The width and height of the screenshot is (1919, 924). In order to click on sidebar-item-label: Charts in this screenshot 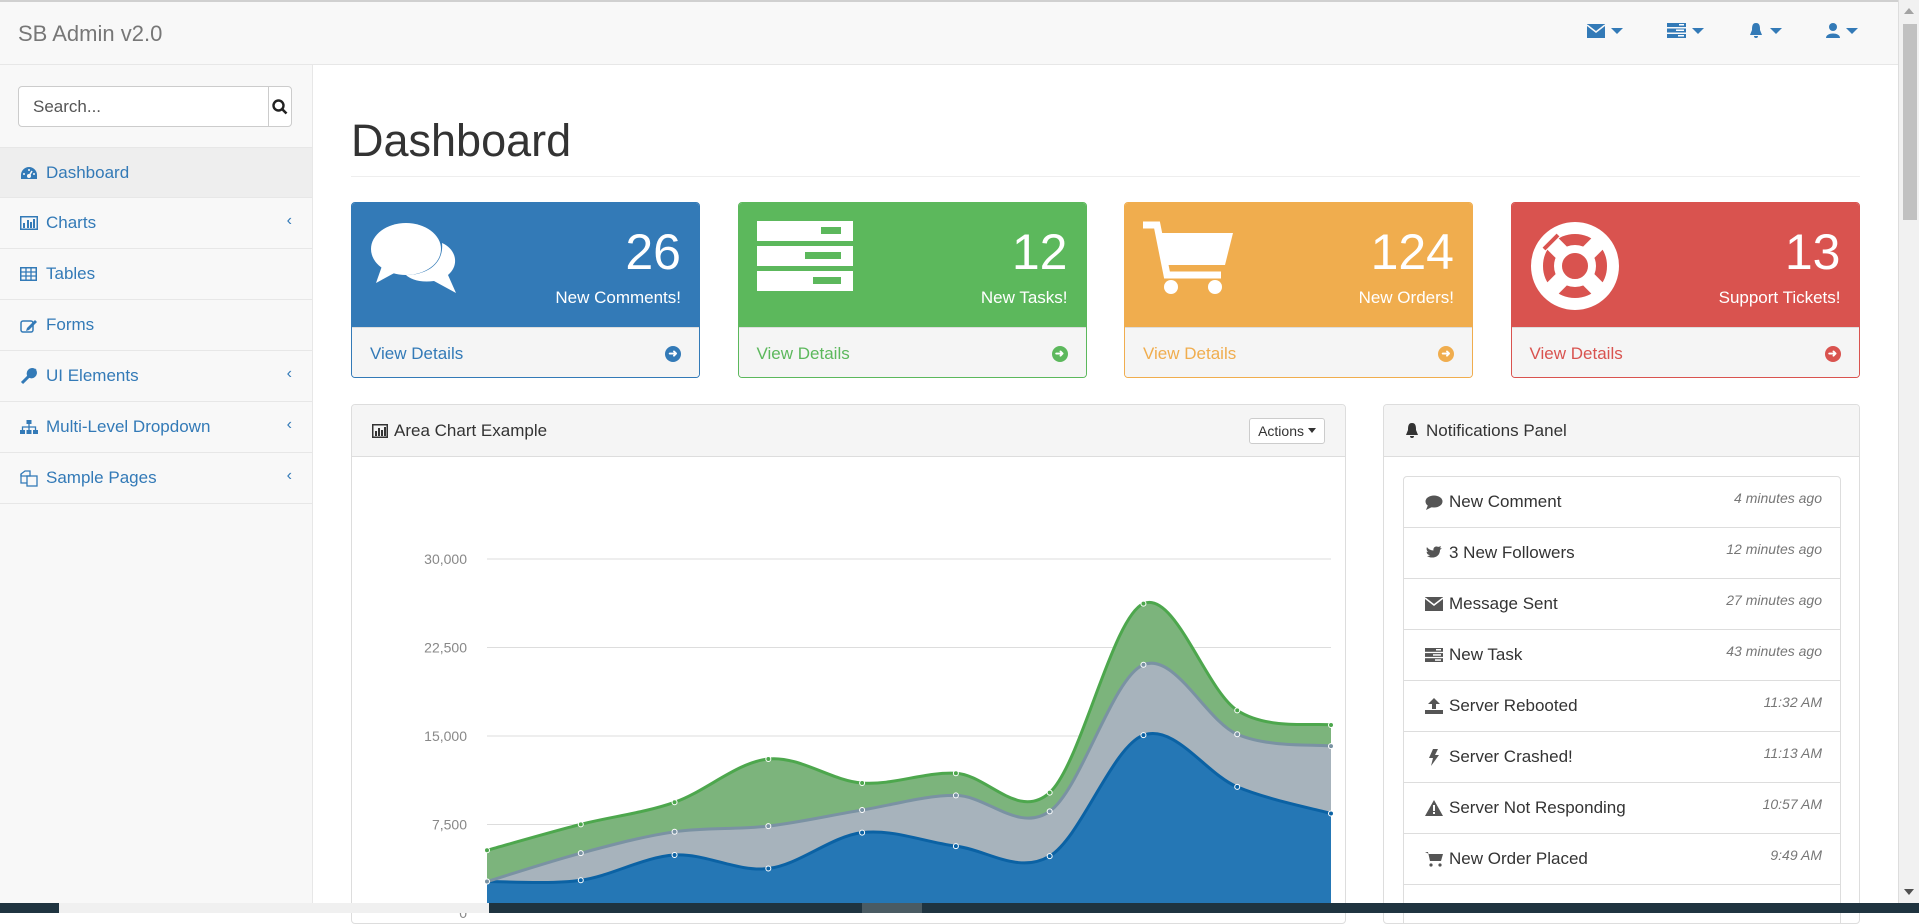, I will do `click(71, 222)`.